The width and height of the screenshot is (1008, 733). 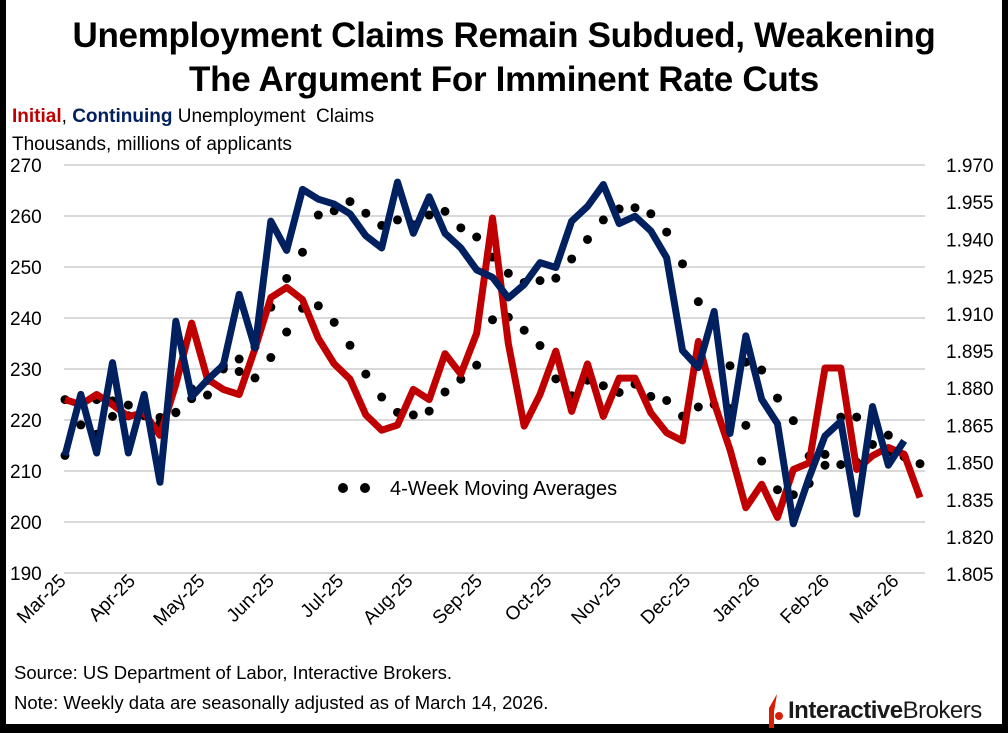 What do you see at coordinates (970, 426) in the screenshot?
I see `y-right-tick-label: 1.865` at bounding box center [970, 426].